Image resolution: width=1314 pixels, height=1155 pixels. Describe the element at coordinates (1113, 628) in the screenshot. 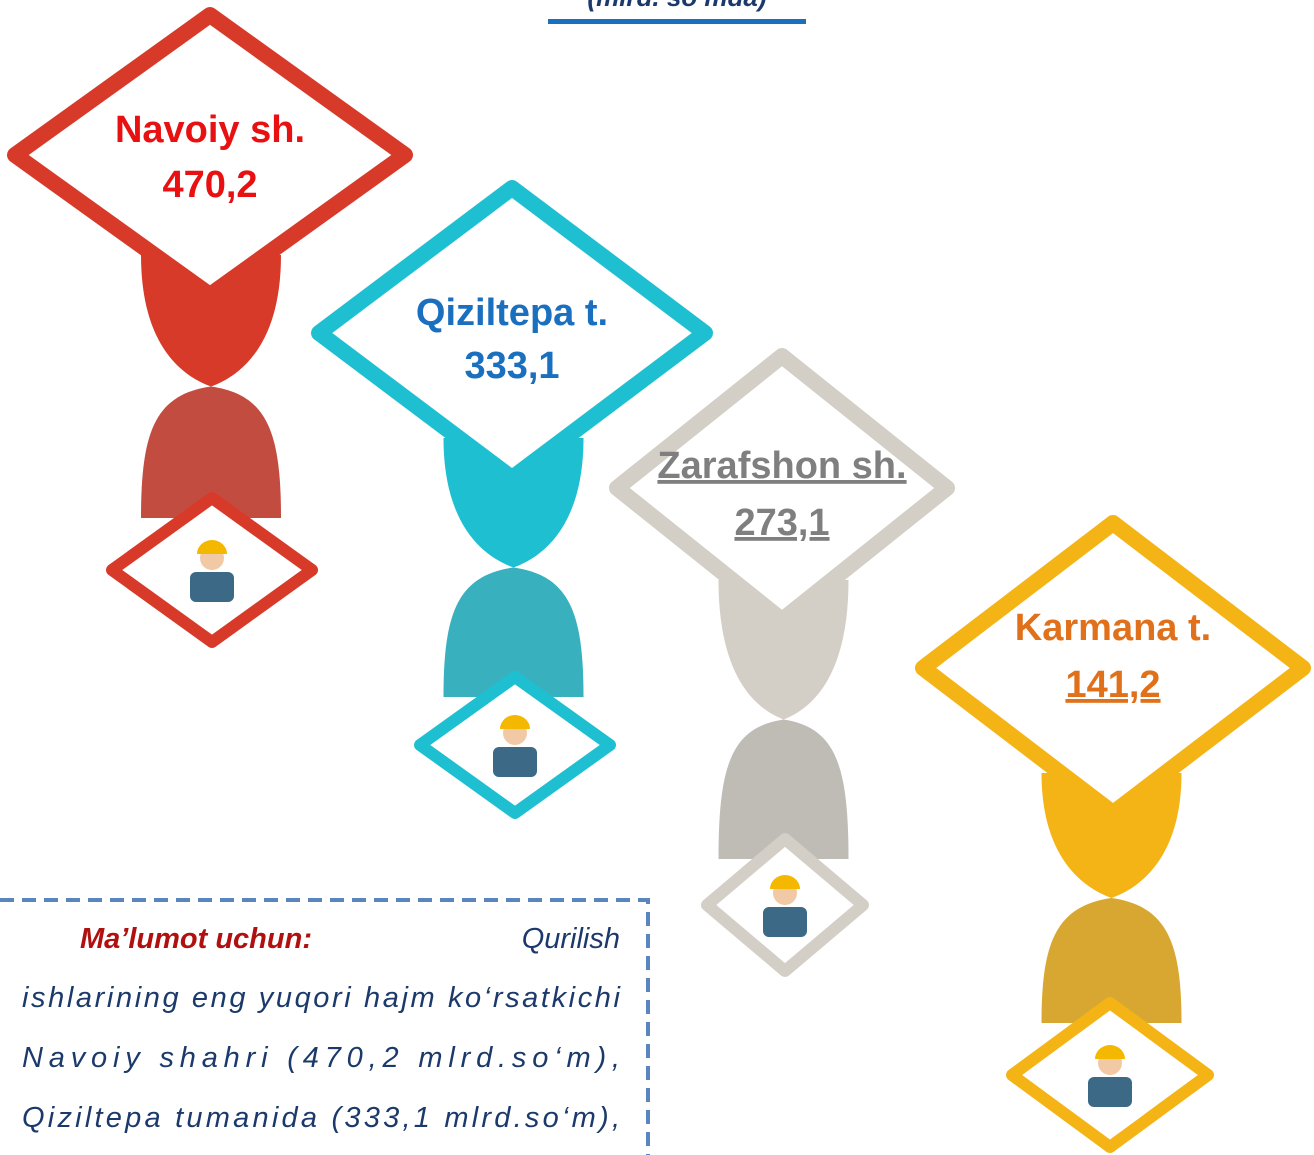

I see `item-name: Karmana t.` at that location.